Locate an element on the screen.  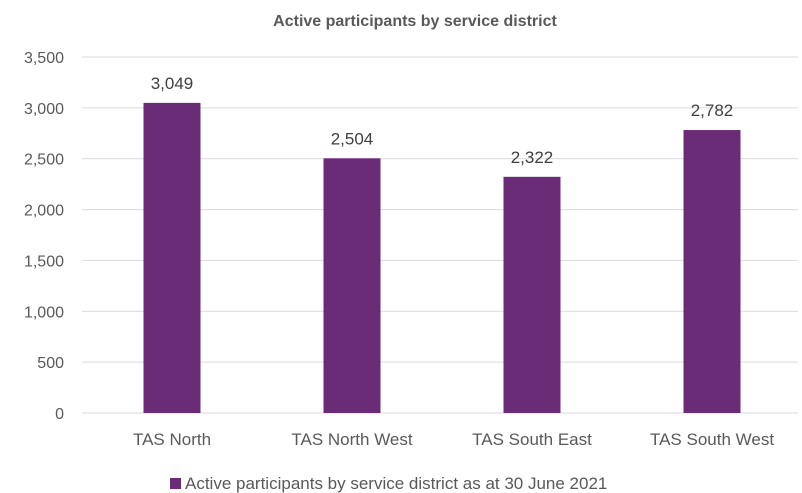
y-tick-label: 3,500 is located at coordinates (44, 58).